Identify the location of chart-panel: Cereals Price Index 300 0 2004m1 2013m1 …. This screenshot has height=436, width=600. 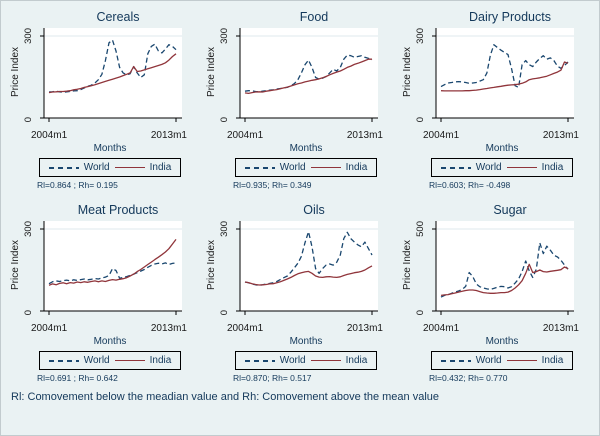
(105, 99).